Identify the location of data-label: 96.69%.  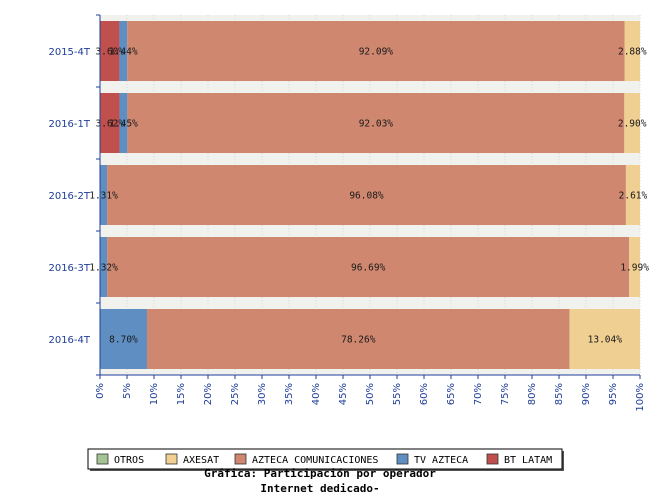
(368, 268).